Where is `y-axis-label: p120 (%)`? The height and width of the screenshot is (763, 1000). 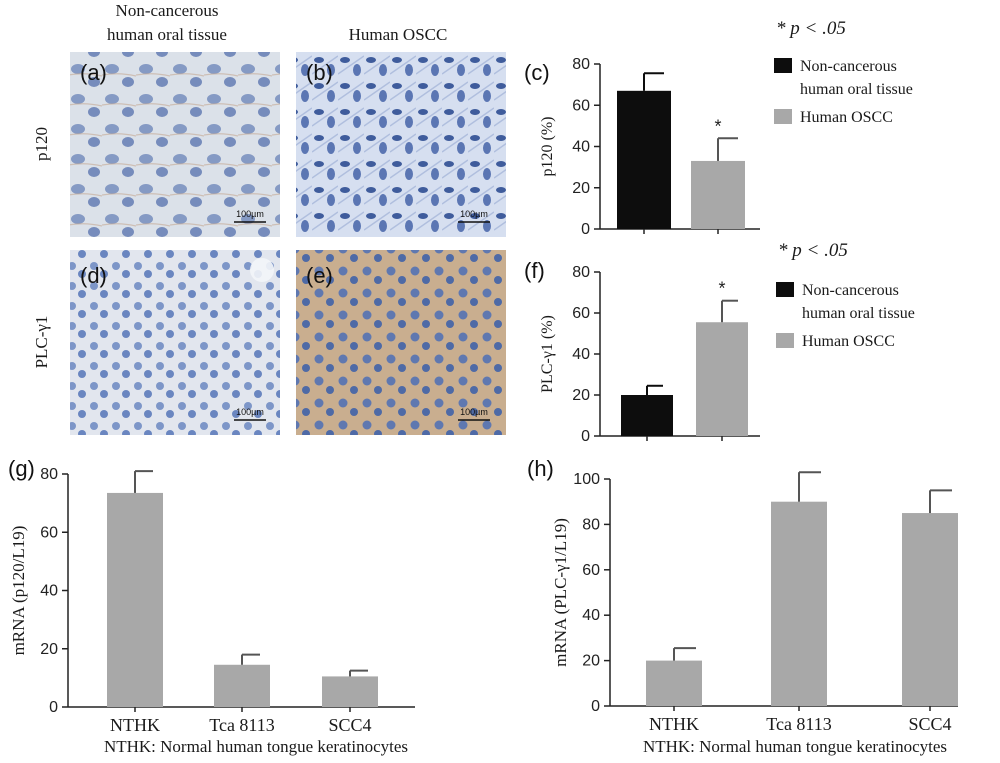 y-axis-label: p120 (%) is located at coordinates (547, 147).